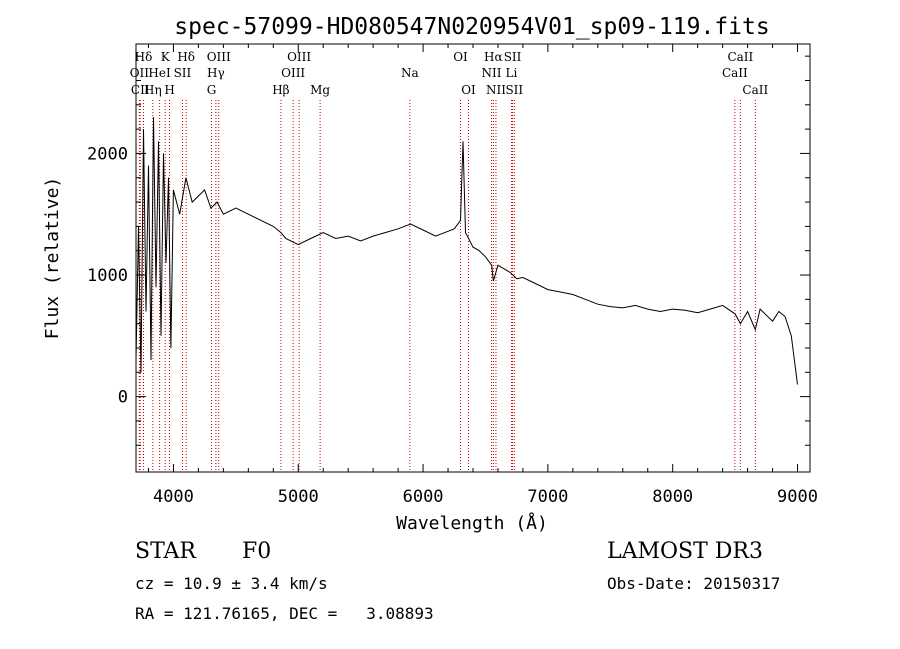 The width and height of the screenshot is (900, 649). I want to click on object-subclass: F0, so click(257, 551).